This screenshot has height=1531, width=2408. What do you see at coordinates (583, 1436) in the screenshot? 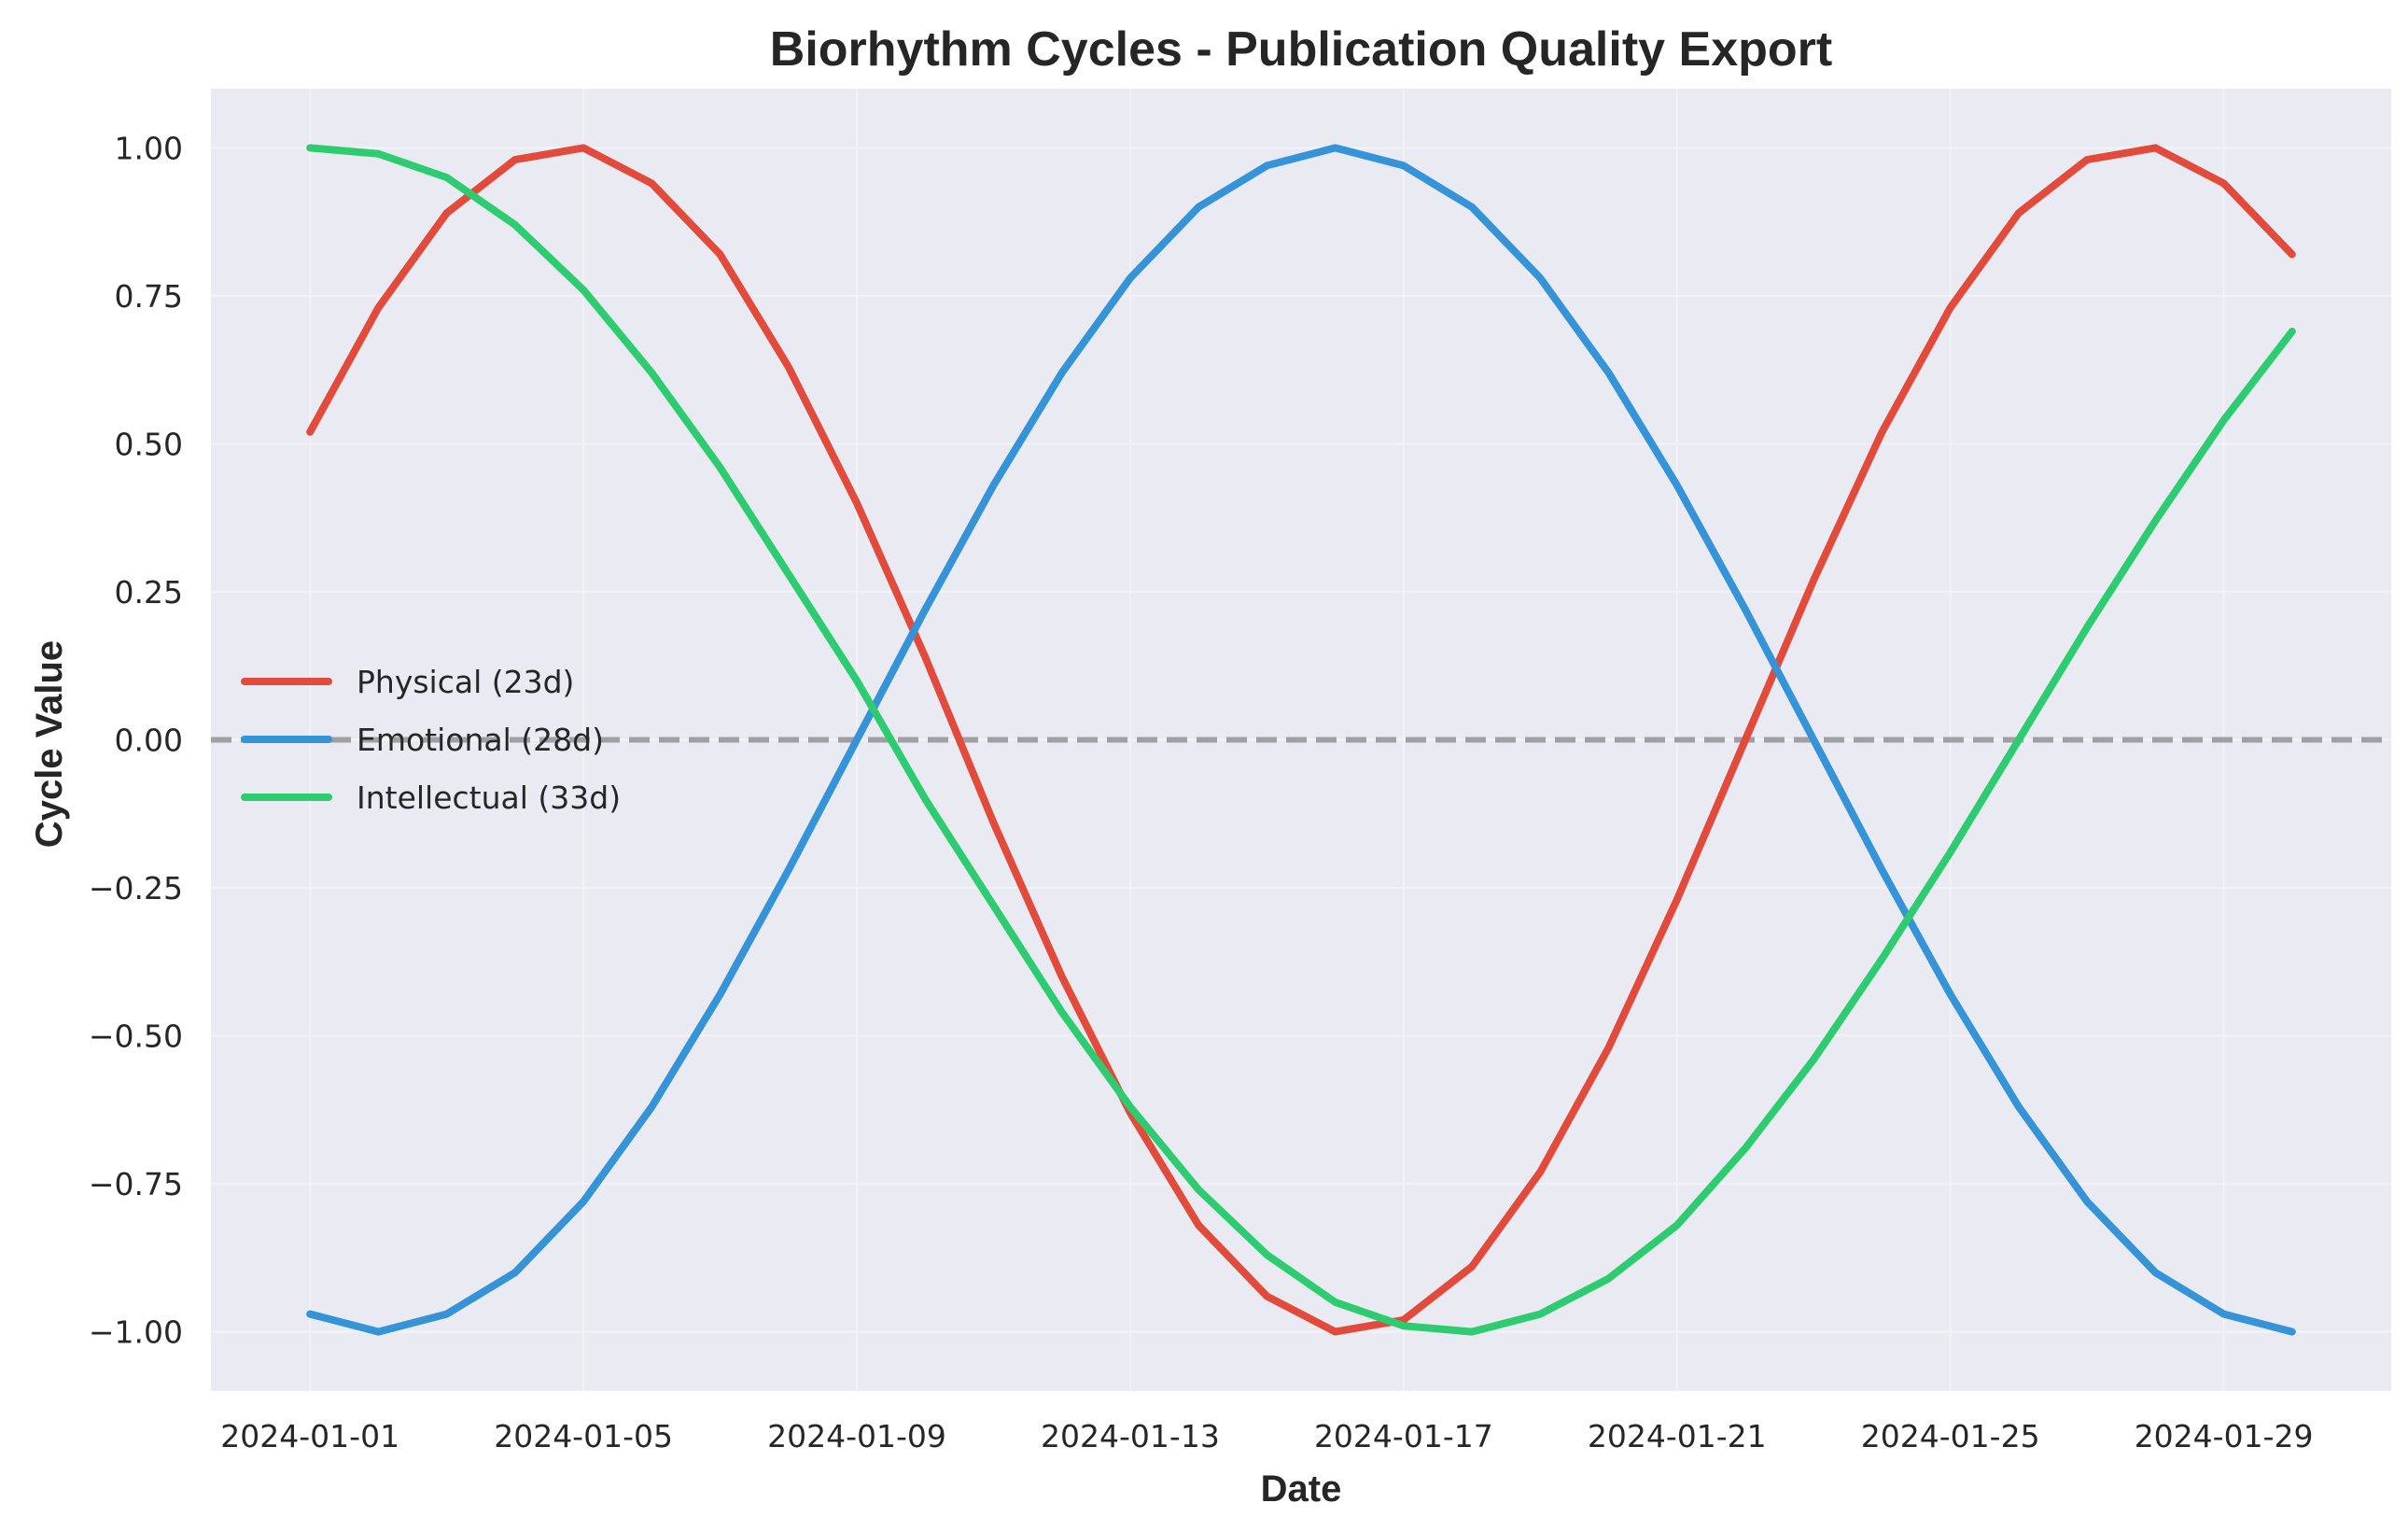
I see `x-tick-label: 2024-01-05` at bounding box center [583, 1436].